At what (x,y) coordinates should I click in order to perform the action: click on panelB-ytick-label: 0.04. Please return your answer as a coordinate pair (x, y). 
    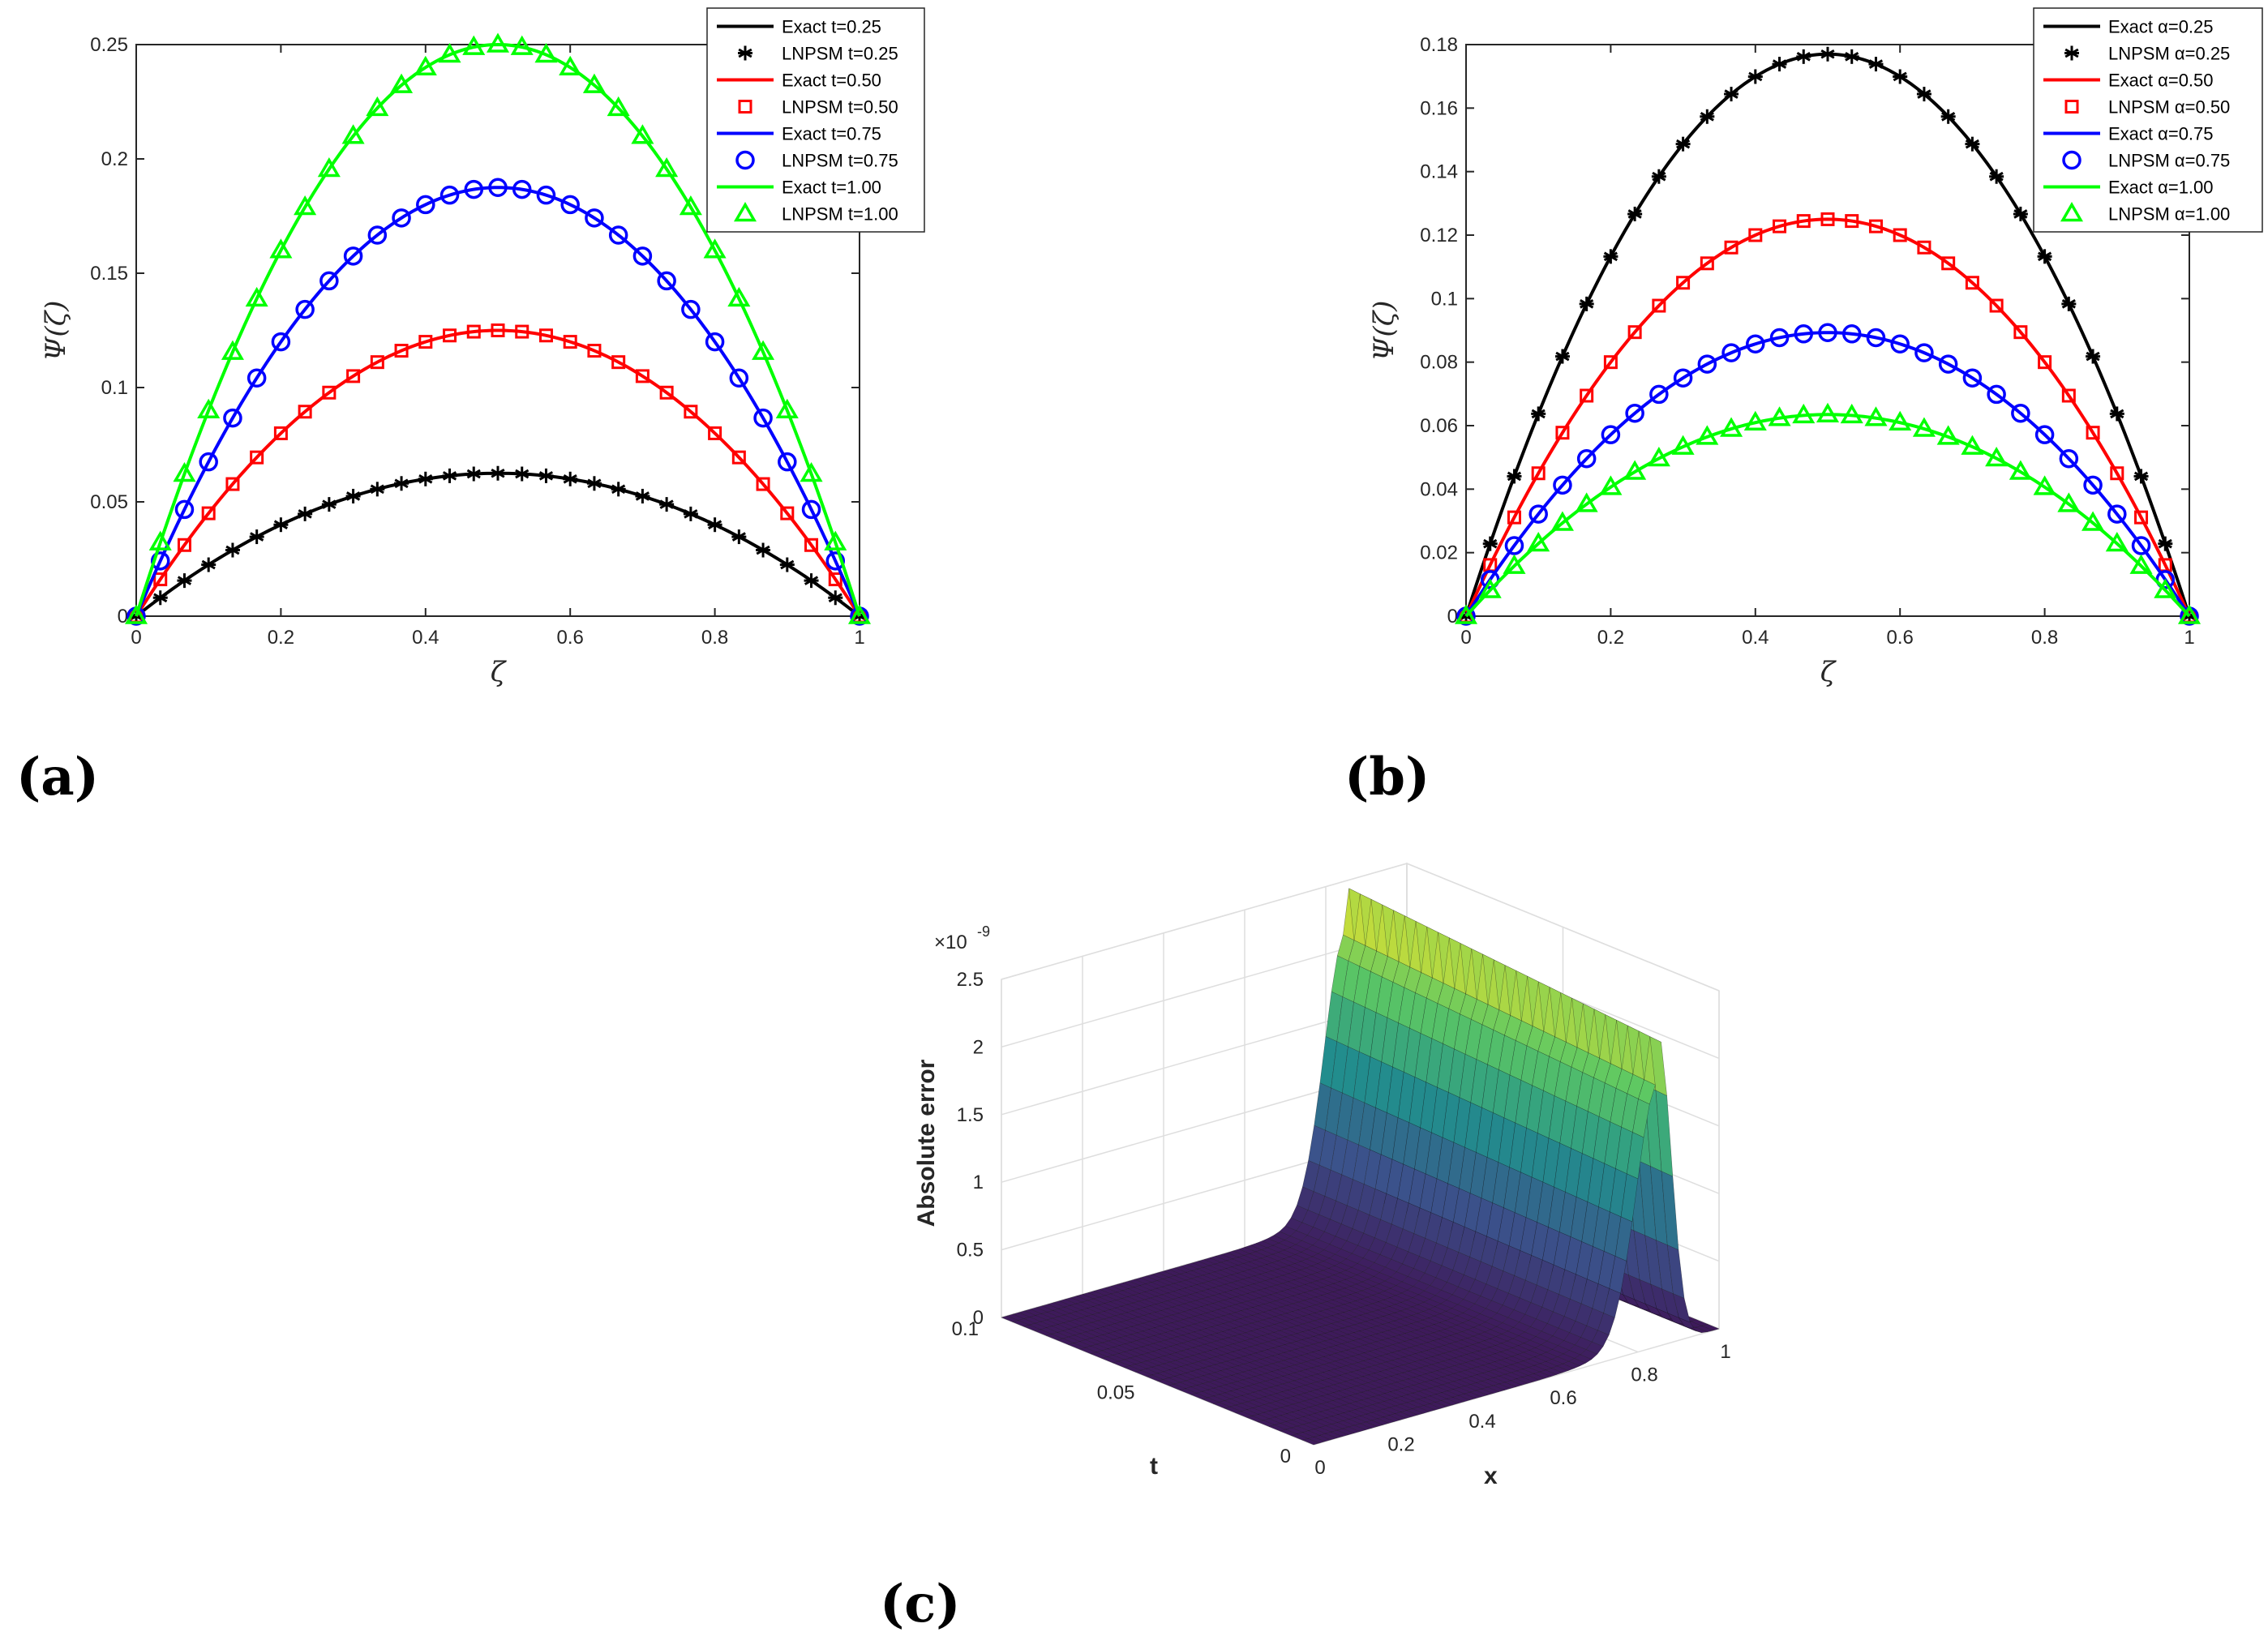
    Looking at the image, I should click on (1439, 489).